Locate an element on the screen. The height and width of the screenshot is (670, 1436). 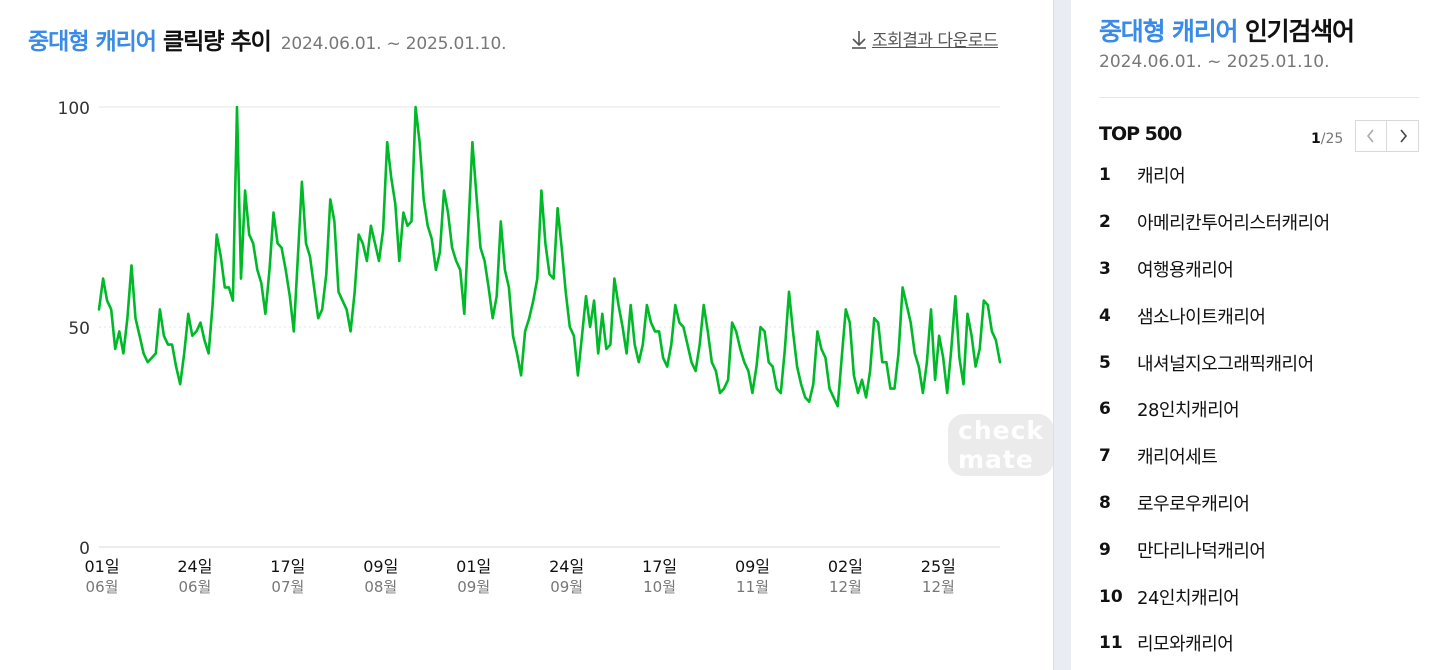
keyword-rank-item: 3 여행용캐리어 is located at coordinates (1214, 269).